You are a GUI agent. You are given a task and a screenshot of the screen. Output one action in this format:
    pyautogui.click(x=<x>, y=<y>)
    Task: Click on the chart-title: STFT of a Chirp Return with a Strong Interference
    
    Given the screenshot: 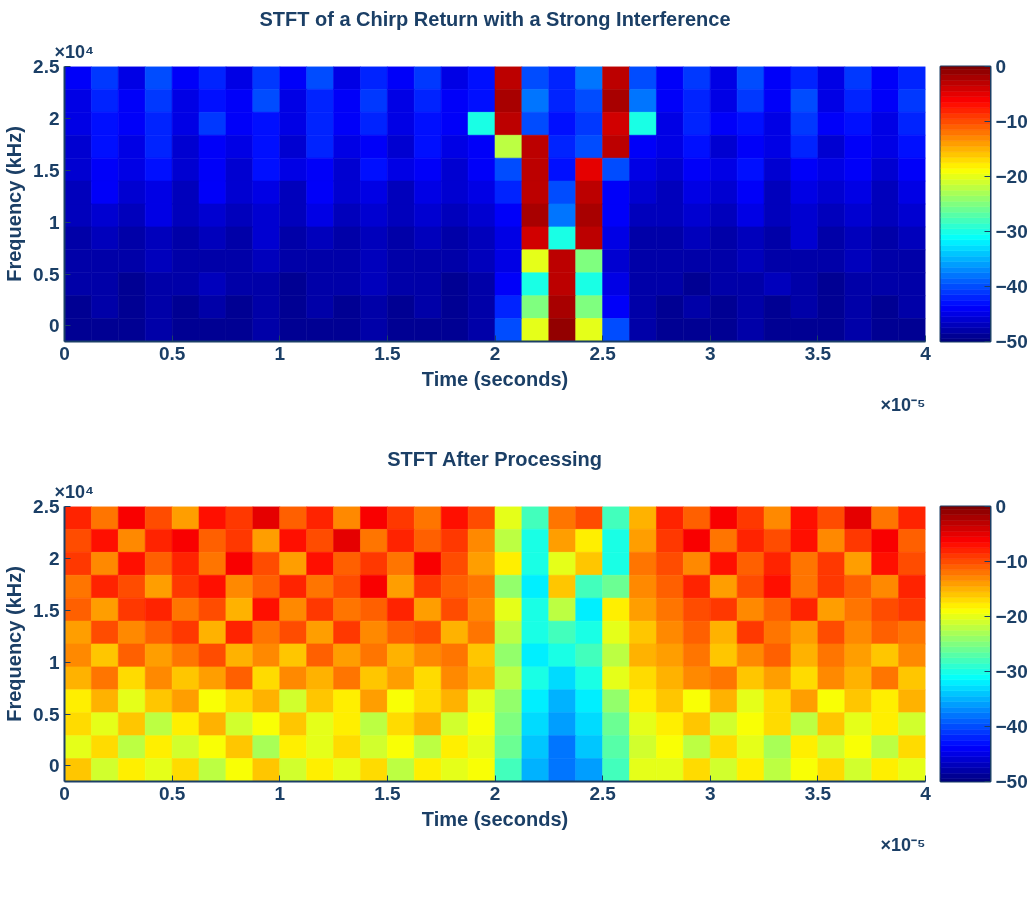 What is the action you would take?
    pyautogui.click(x=495, y=18)
    